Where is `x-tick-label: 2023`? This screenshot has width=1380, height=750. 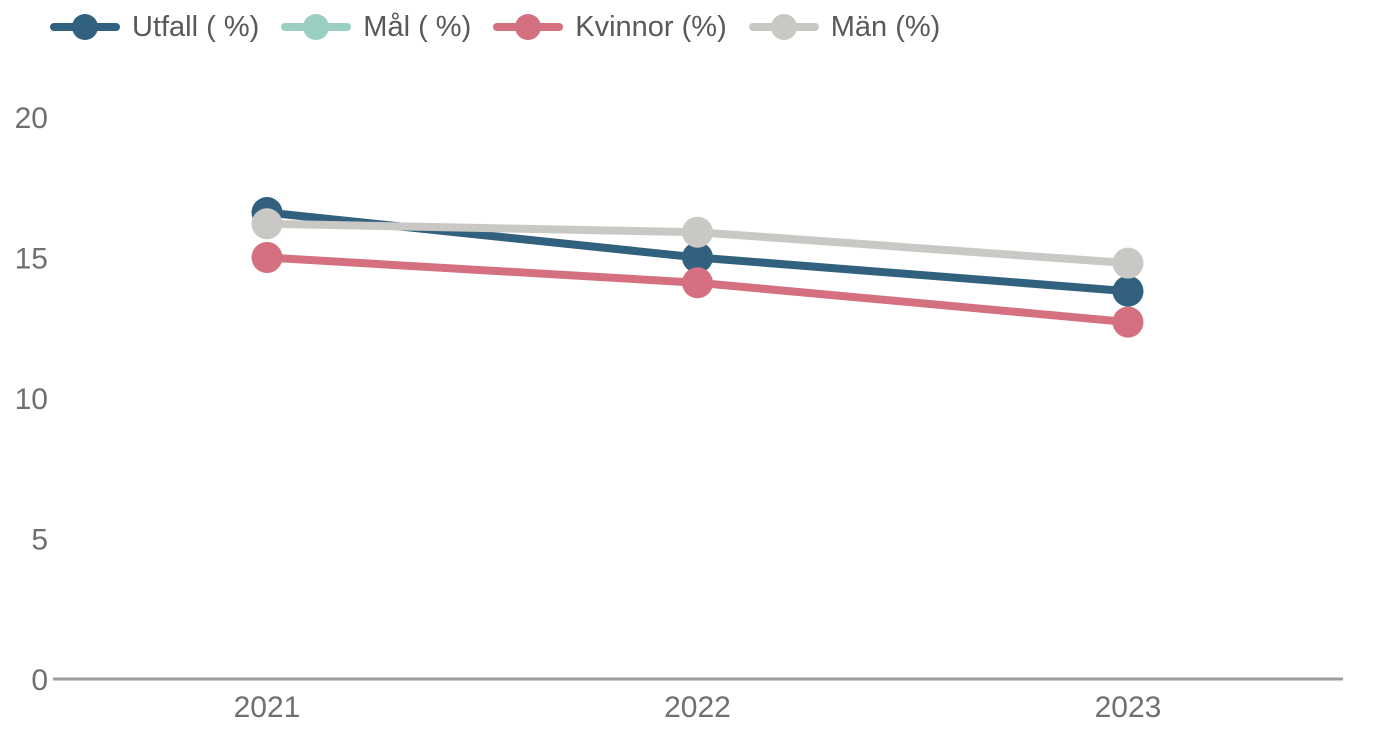 x-tick-label: 2023 is located at coordinates (1128, 707).